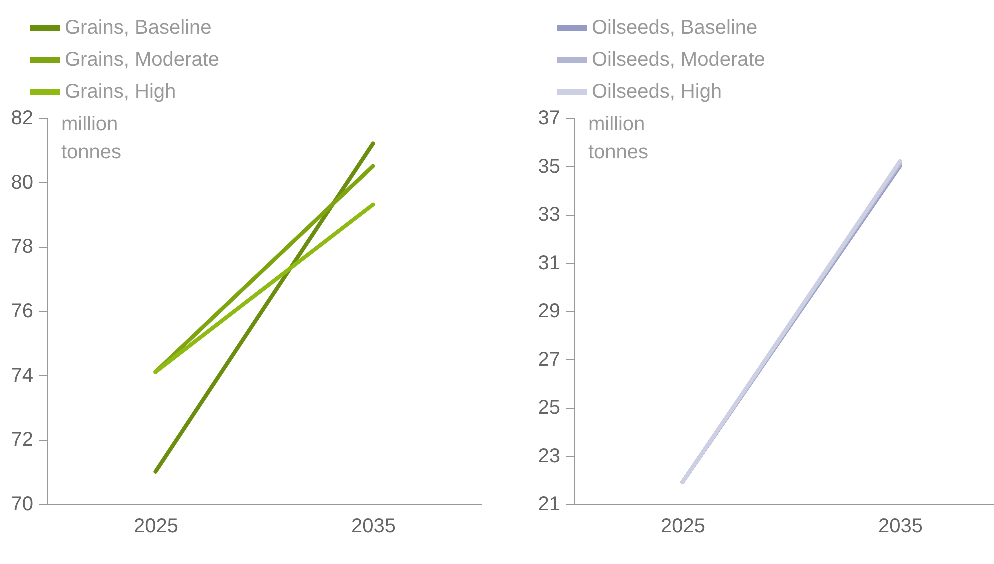 The width and height of the screenshot is (994, 564). Describe the element at coordinates (549, 311) in the screenshot. I see `y-tick-label: 29` at that location.